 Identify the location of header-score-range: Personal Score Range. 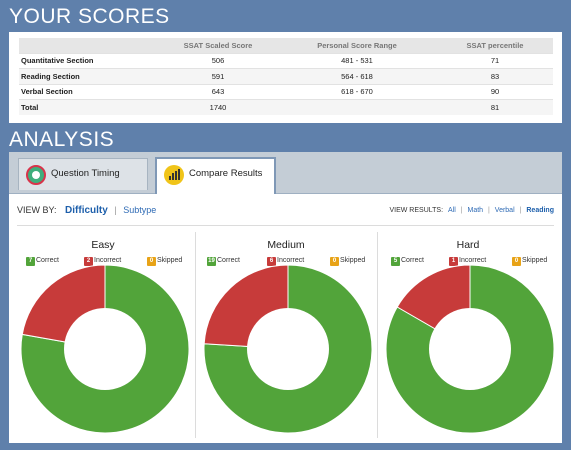
(357, 45).